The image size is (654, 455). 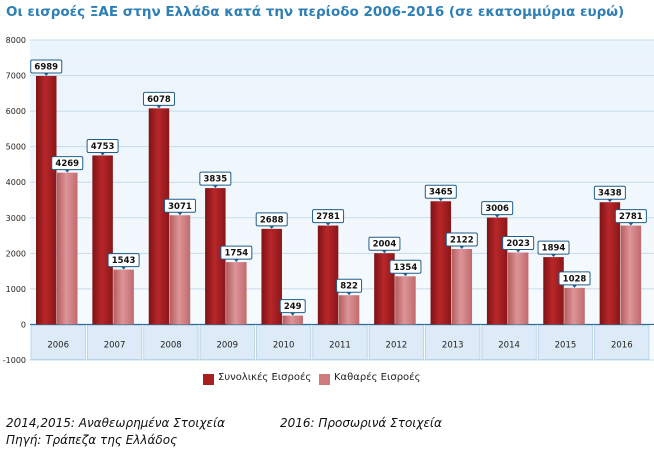 I want to click on data-label-text: 2023, so click(x=518, y=244).